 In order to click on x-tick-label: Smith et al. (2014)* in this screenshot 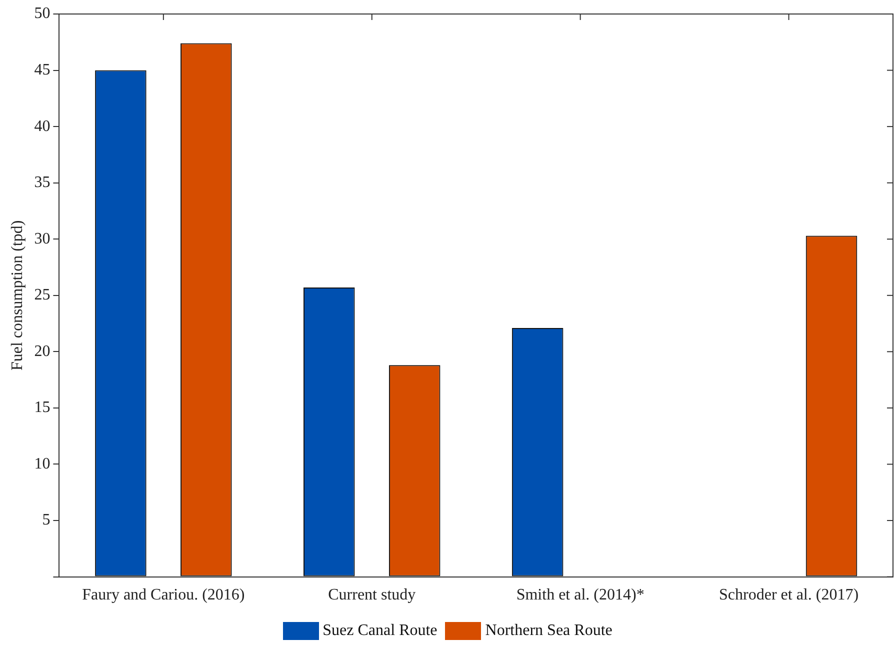, I will do `click(580, 595)`.